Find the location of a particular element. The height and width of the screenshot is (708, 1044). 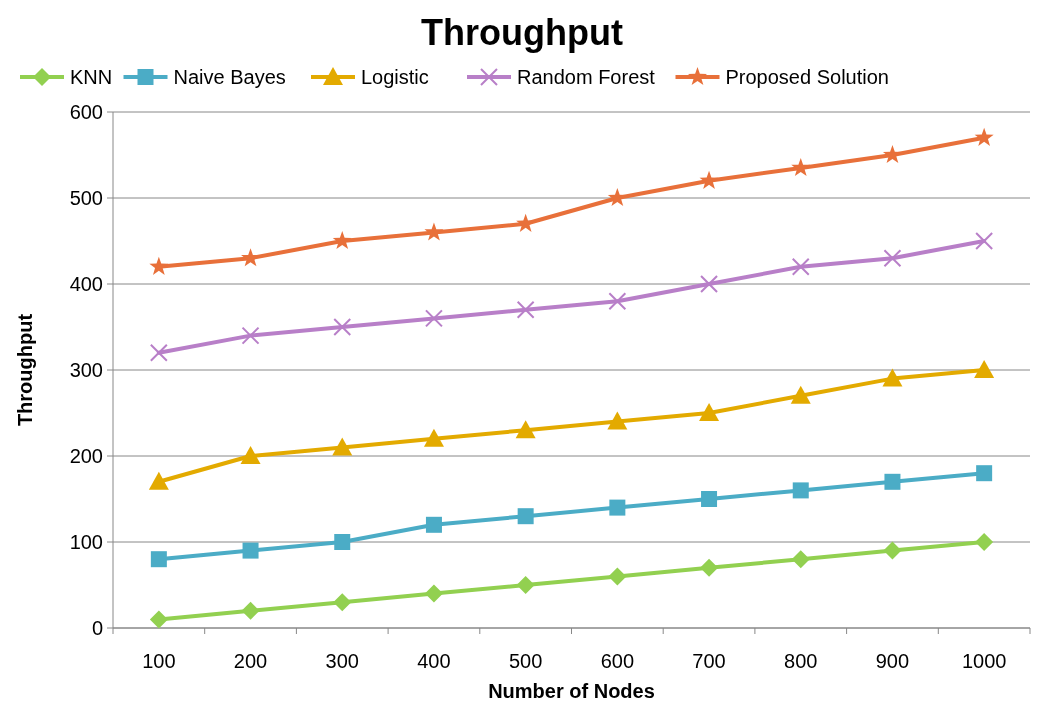

y-tick-label: 100 is located at coordinates (86, 542).